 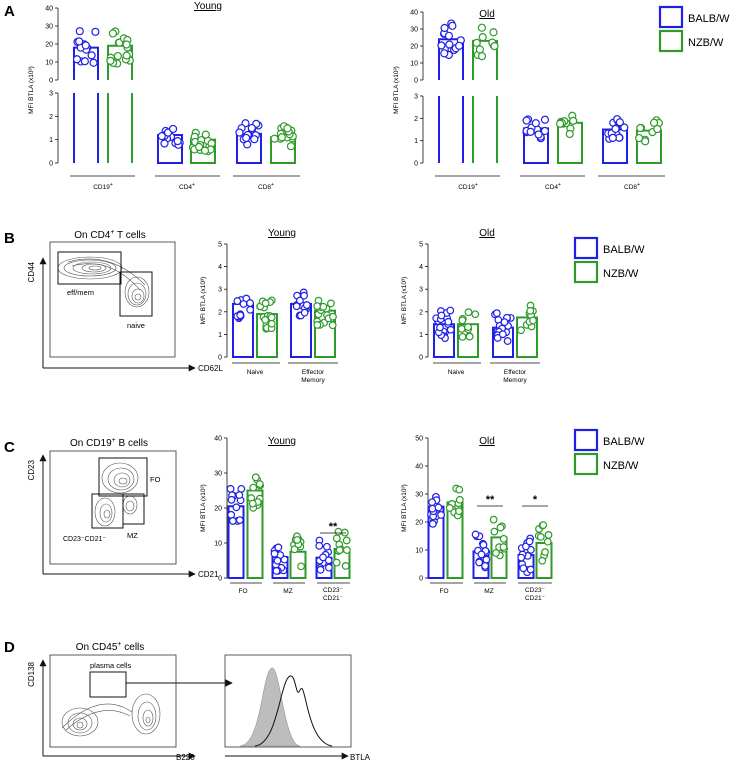 I want to click on histogram-isotype, so click(x=270, y=707).